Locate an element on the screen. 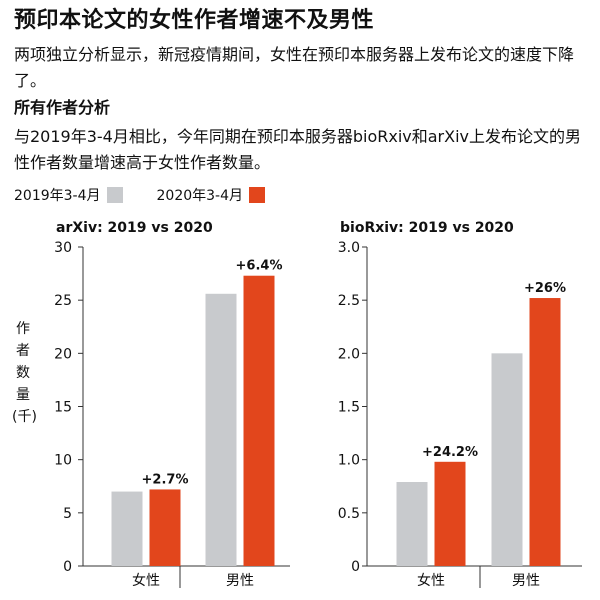  bar-annotation: +2.7% is located at coordinates (165, 479).